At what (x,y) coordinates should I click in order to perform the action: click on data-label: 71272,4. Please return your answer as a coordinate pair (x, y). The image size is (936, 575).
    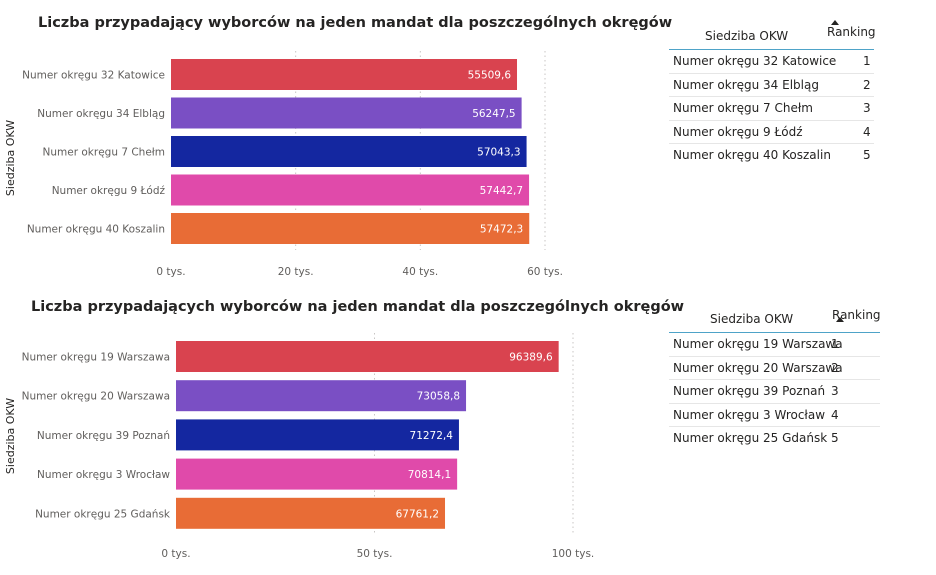
    Looking at the image, I should click on (432, 436).